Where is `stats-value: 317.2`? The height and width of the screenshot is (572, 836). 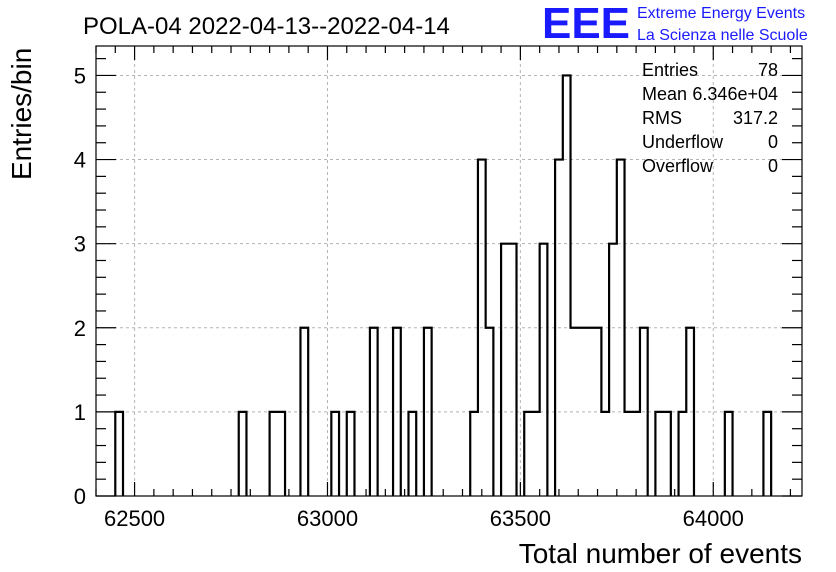 stats-value: 317.2 is located at coordinates (755, 118).